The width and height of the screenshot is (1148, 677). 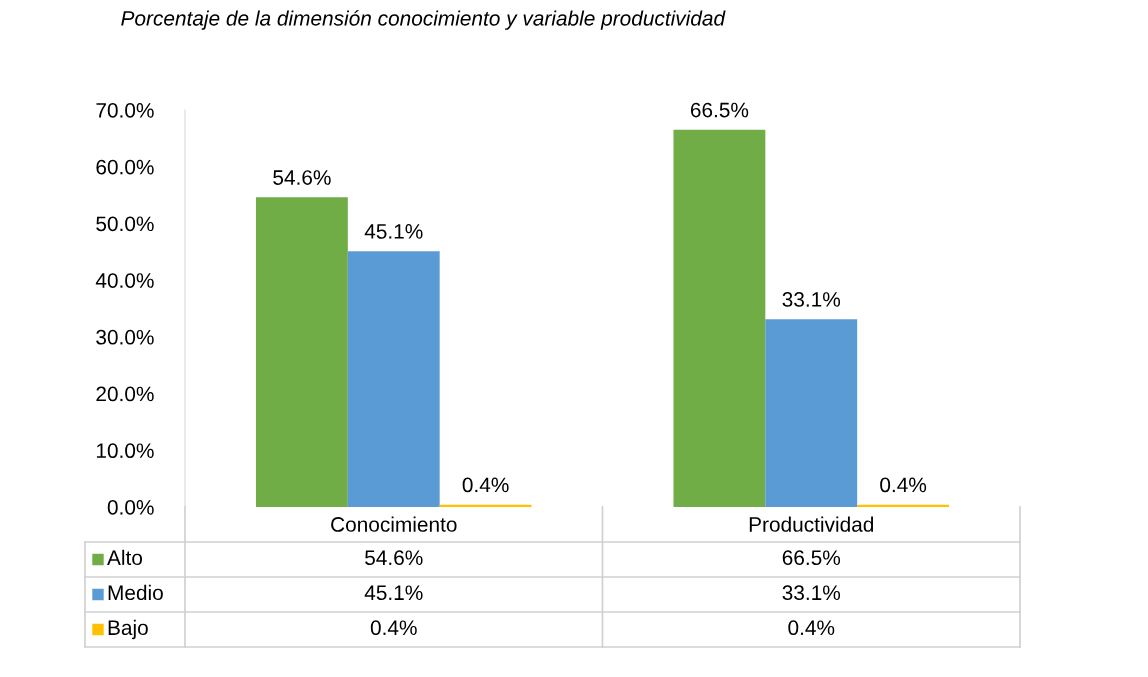 What do you see at coordinates (125, 224) in the screenshot?
I see `y-tick-label: 50.0%` at bounding box center [125, 224].